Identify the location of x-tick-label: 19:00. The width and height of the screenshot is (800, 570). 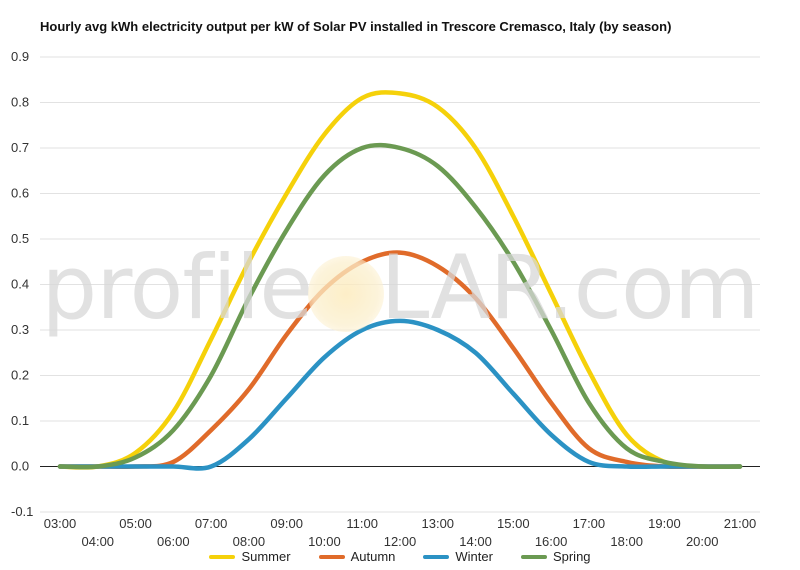
(664, 523).